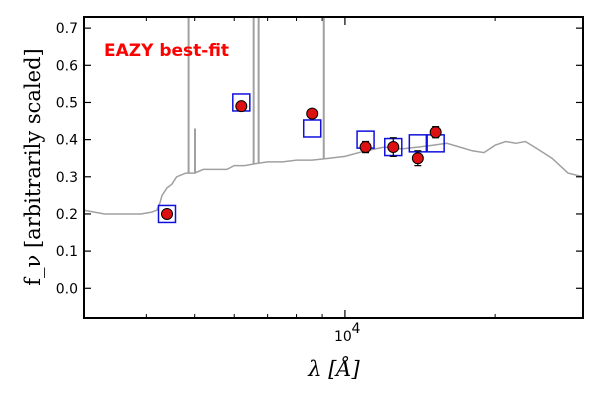 The width and height of the screenshot is (600, 400). I want to click on y-tick-label: 0.7, so click(67, 29).